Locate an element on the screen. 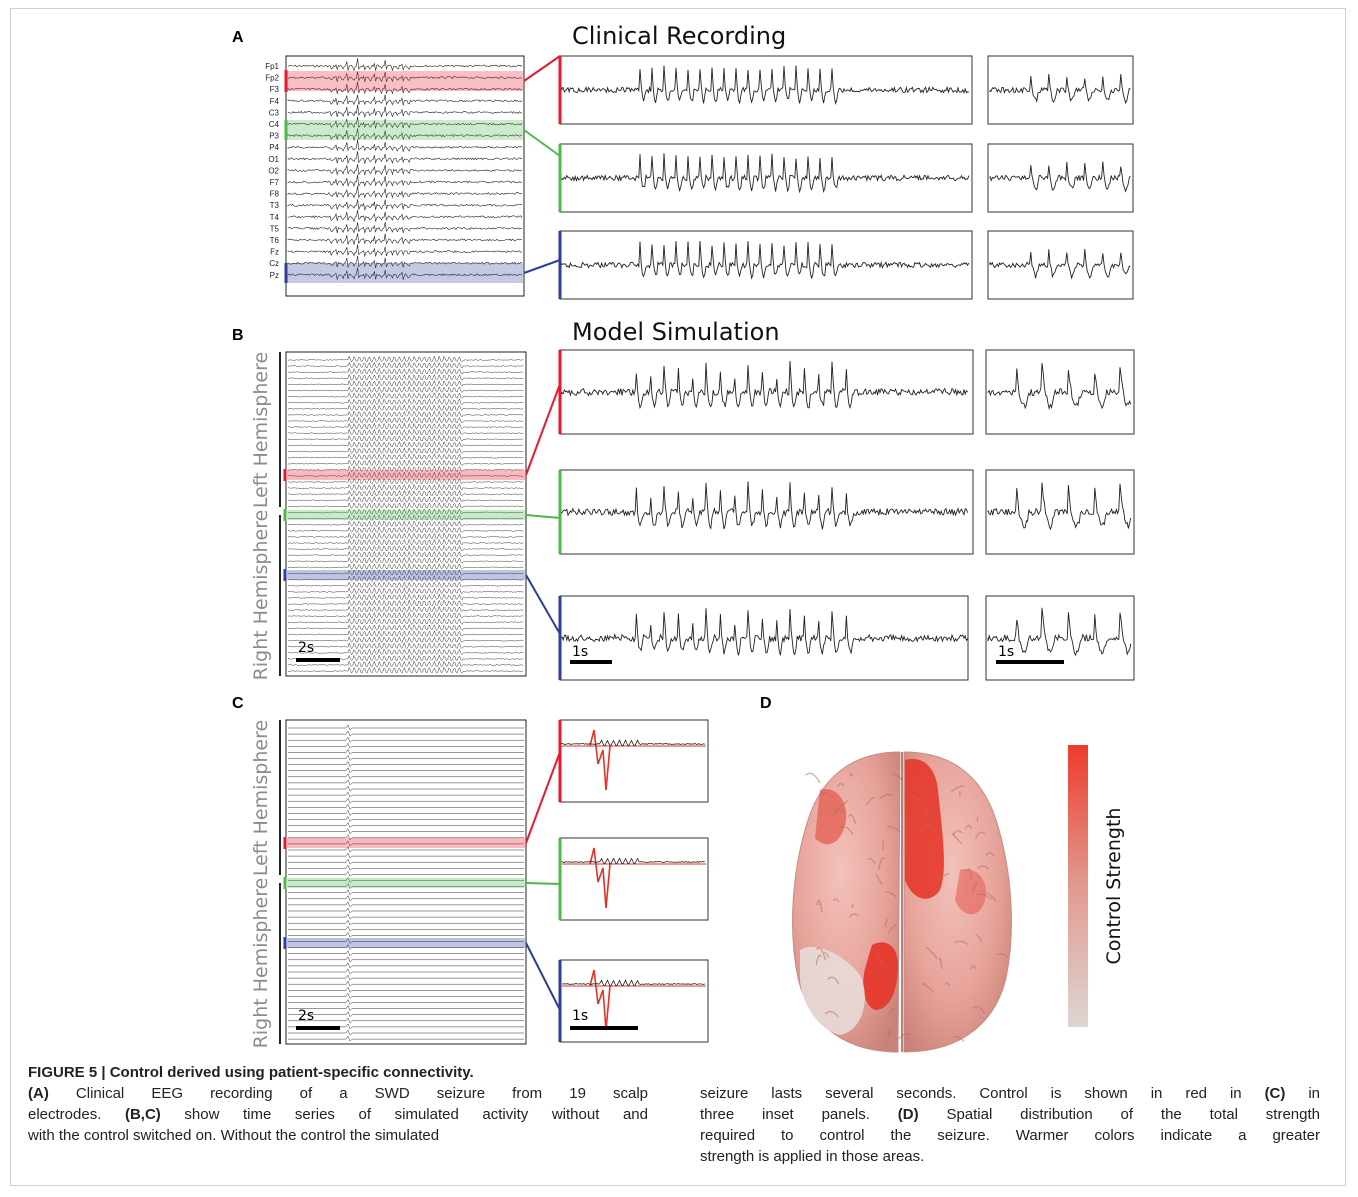 The width and height of the screenshot is (1358, 1197). channel-label: O2 is located at coordinates (273, 170).